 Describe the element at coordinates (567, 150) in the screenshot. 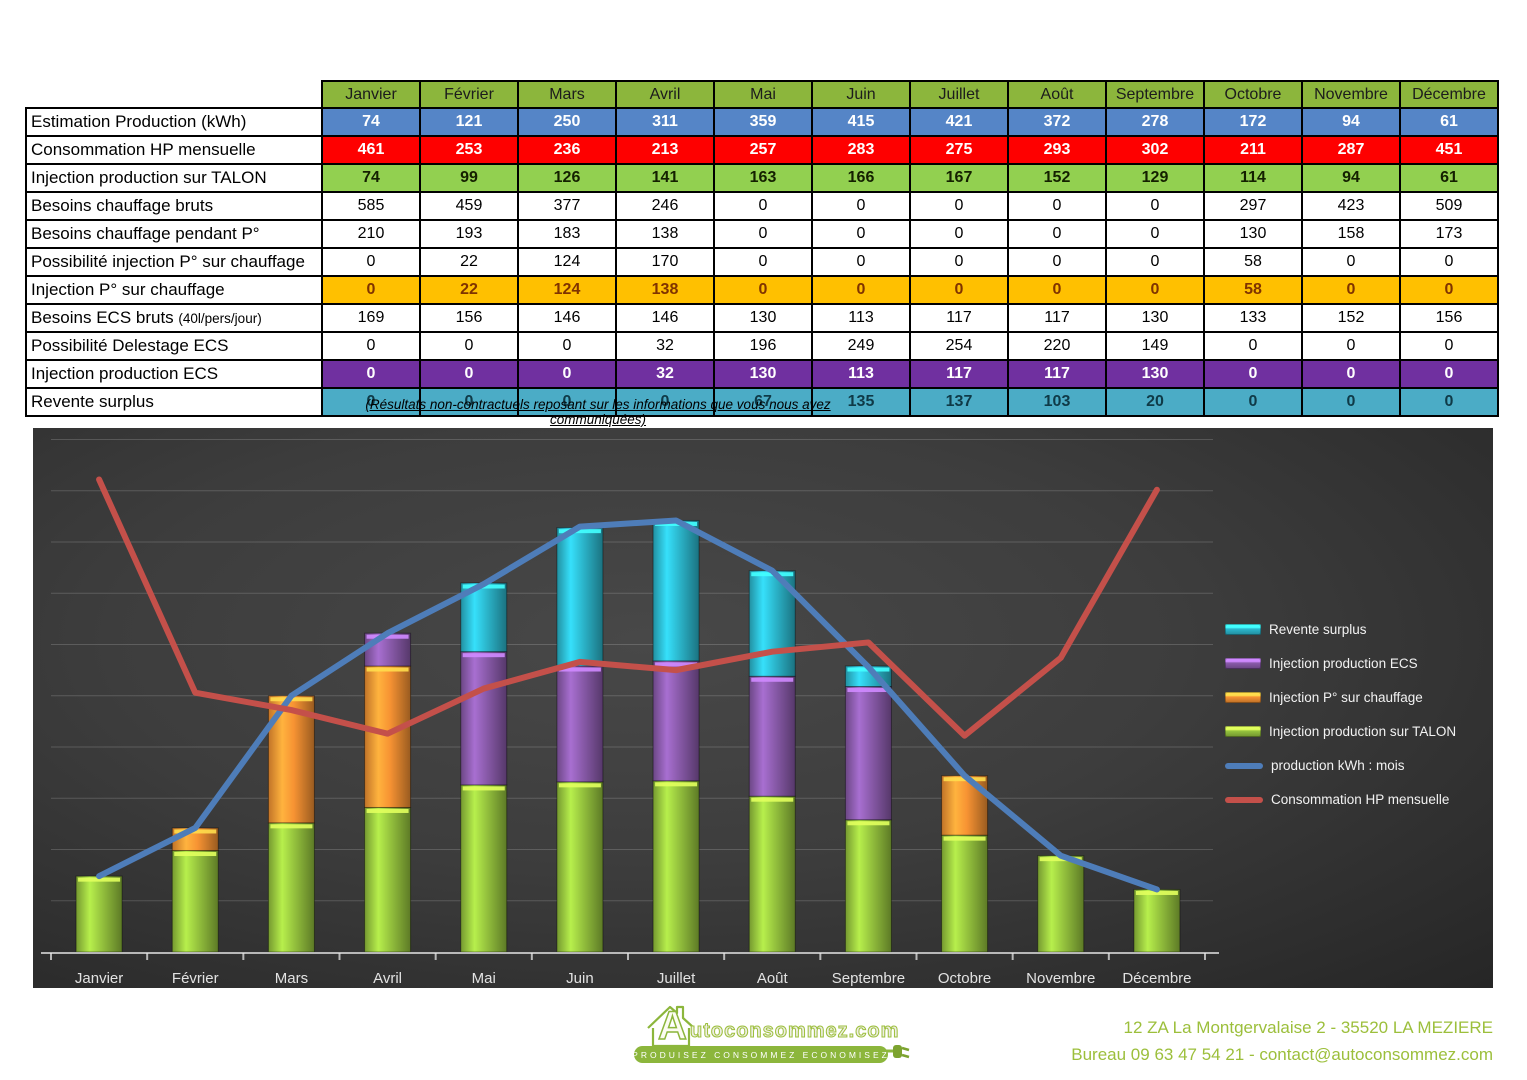

I see `table-cell: 236` at that location.